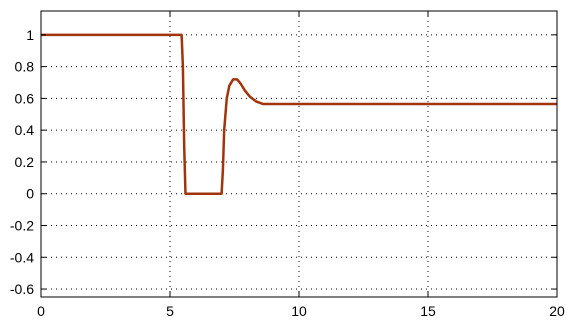  What do you see at coordinates (25, 67) in the screenshot?
I see `y-tick-label: 0.8` at bounding box center [25, 67].